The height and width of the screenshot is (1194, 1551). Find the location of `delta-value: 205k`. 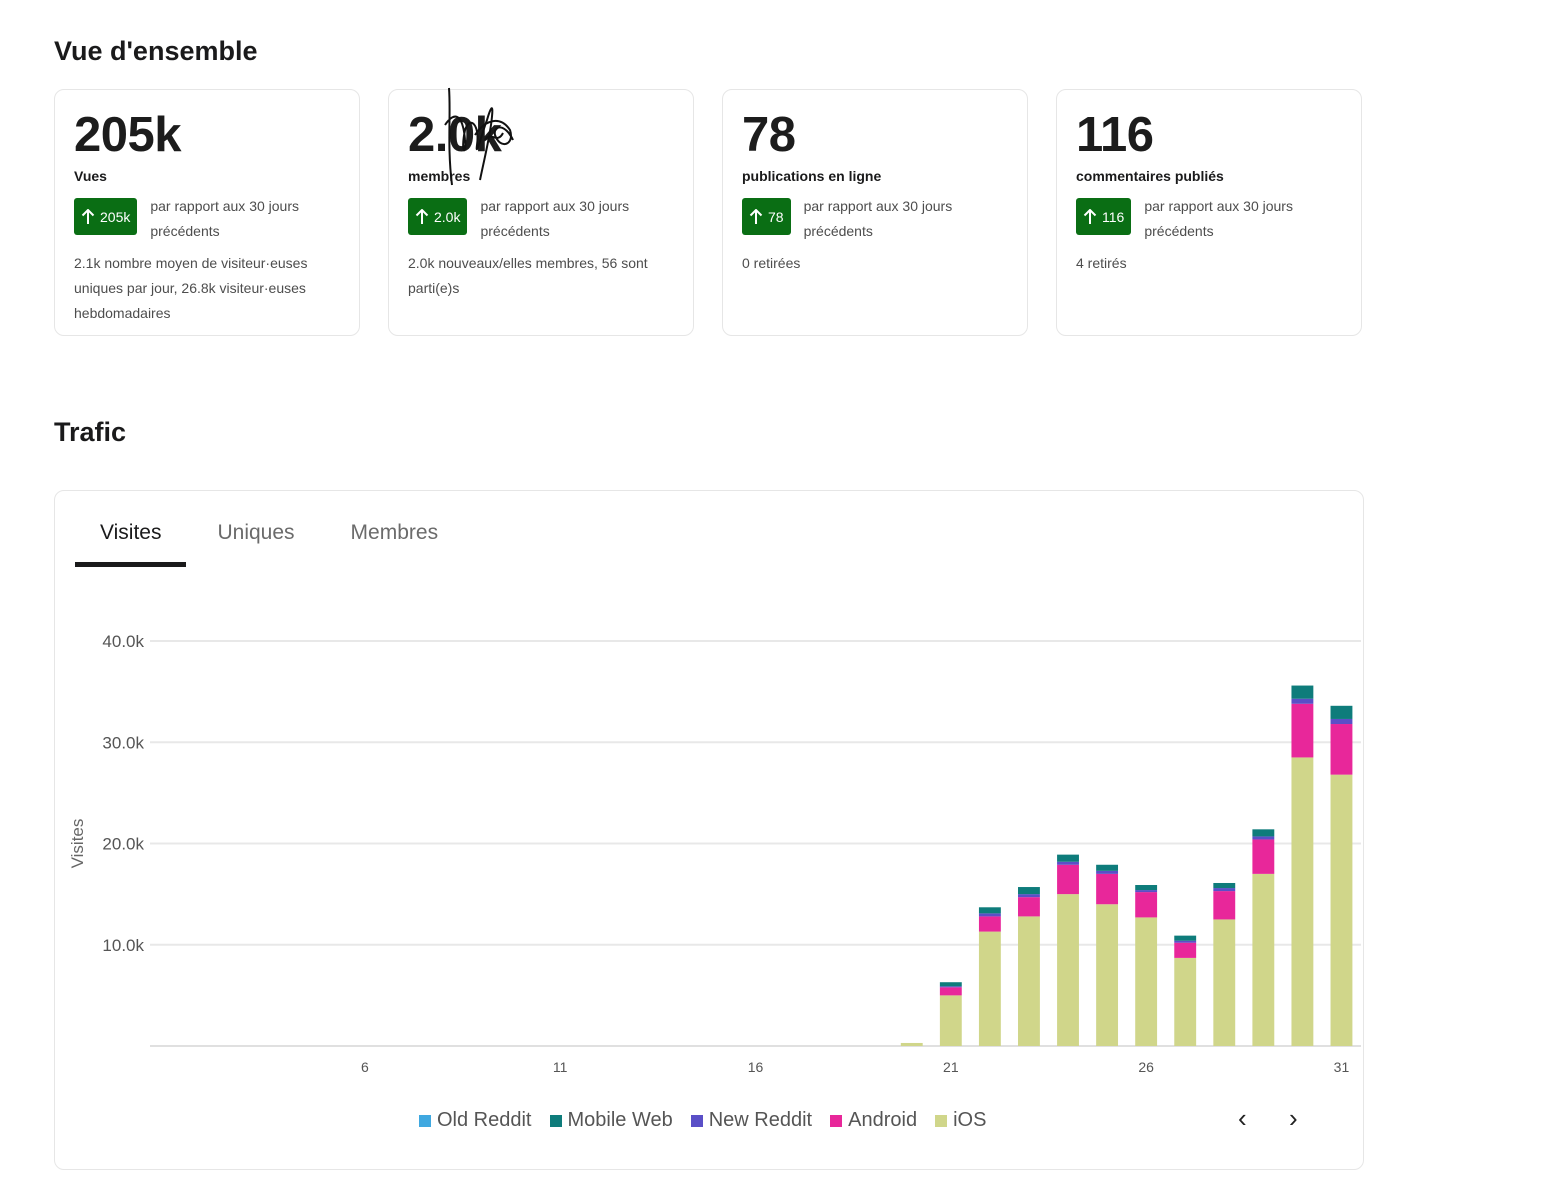

delta-value: 205k is located at coordinates (115, 216).